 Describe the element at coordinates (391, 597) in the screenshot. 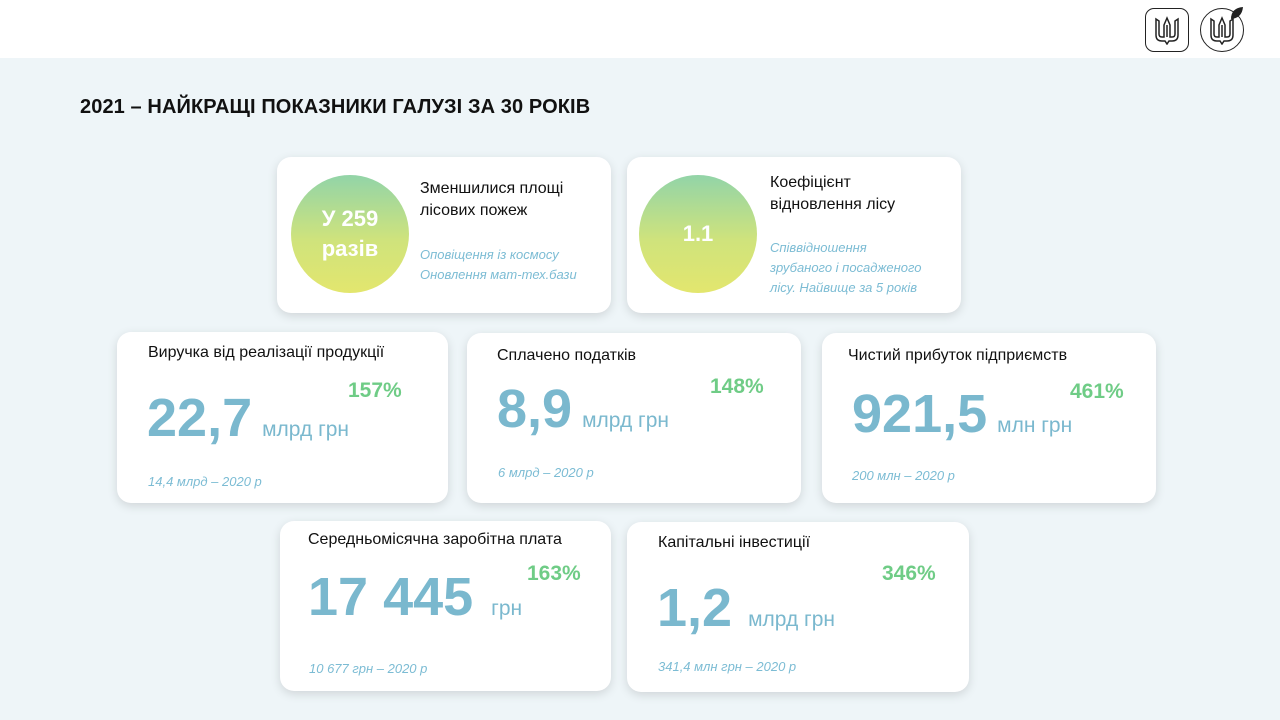

I see `metric-value-number: 17 445` at that location.